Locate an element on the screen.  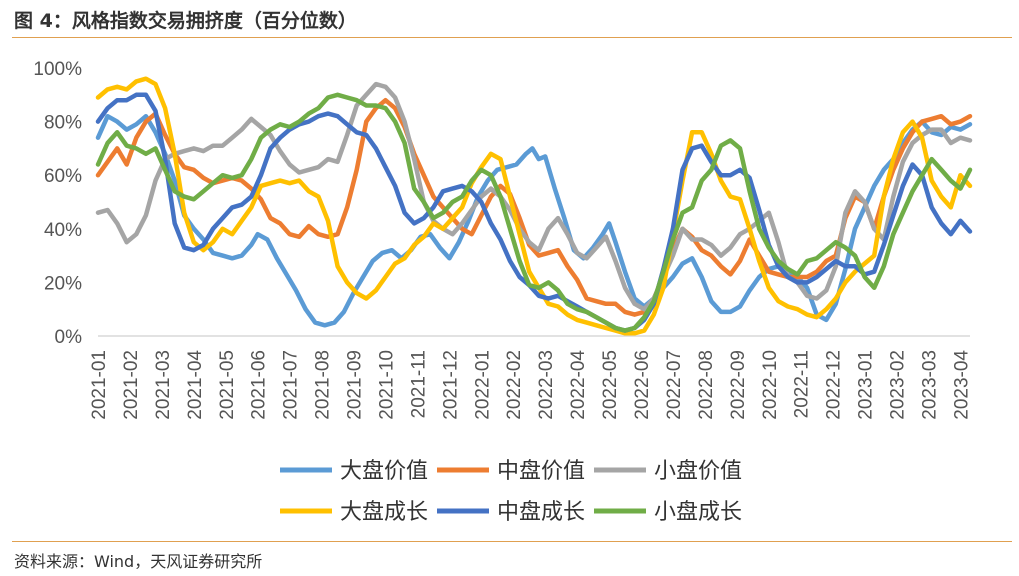
y-tick-label: 0% is located at coordinates (69, 337).